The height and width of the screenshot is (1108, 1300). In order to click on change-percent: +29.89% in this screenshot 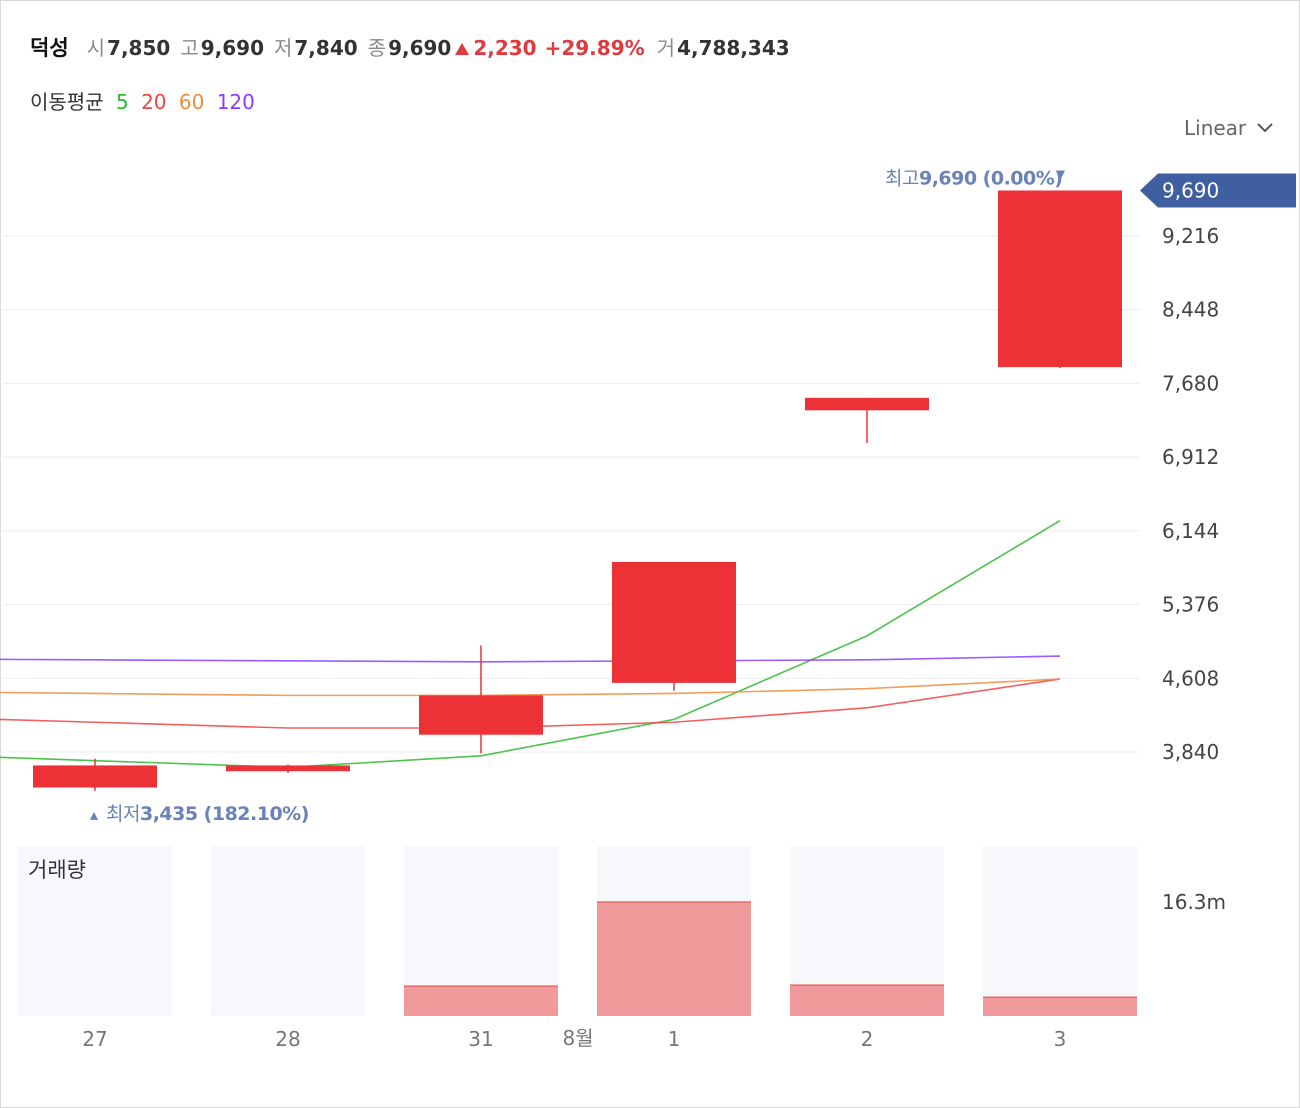, I will do `click(594, 48)`.